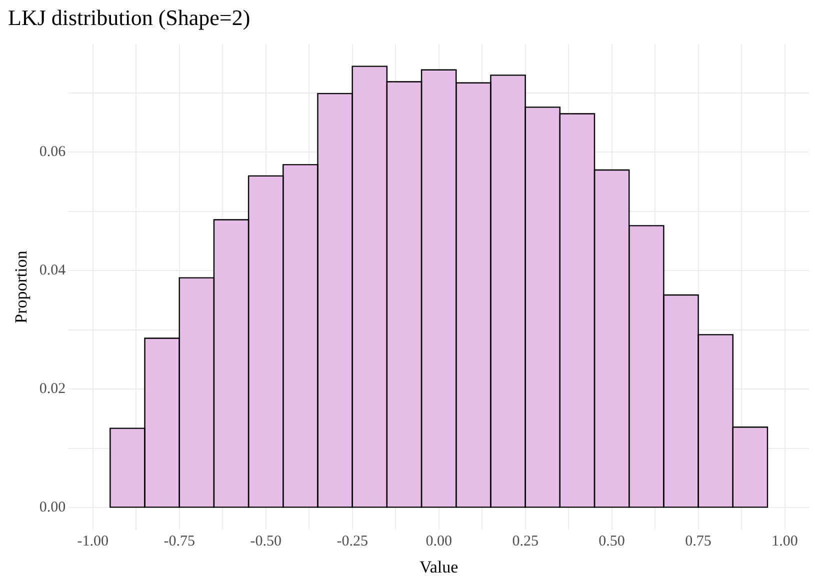  What do you see at coordinates (611, 542) in the screenshot?
I see `x-tick-label: 0.50` at bounding box center [611, 542].